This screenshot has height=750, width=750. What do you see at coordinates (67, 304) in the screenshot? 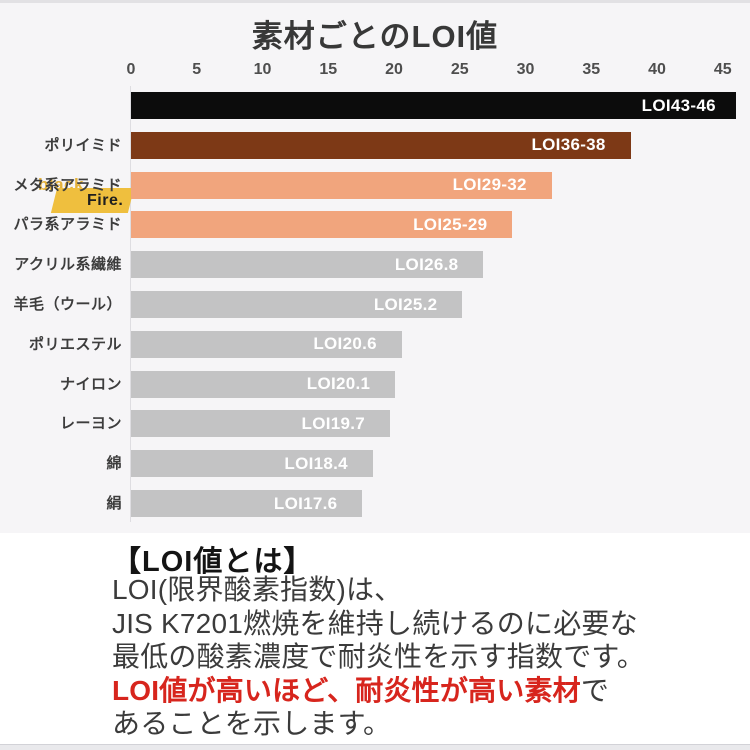
I see `category-label: 羊毛（ウール）` at bounding box center [67, 304].